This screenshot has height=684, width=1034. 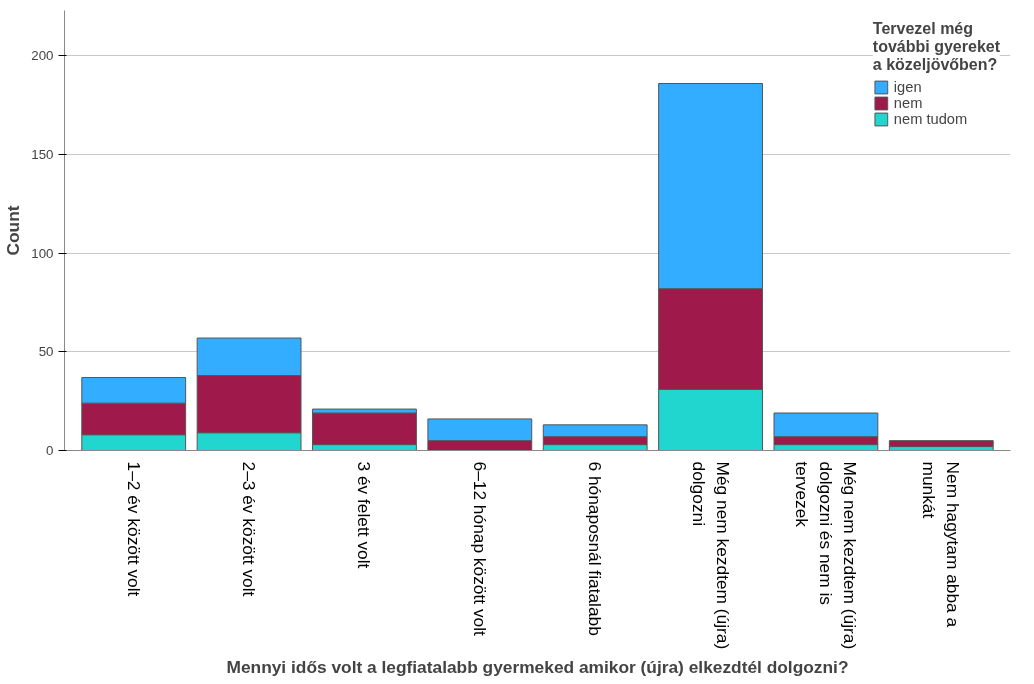 I want to click on legend-label: igen, so click(x=907, y=87).